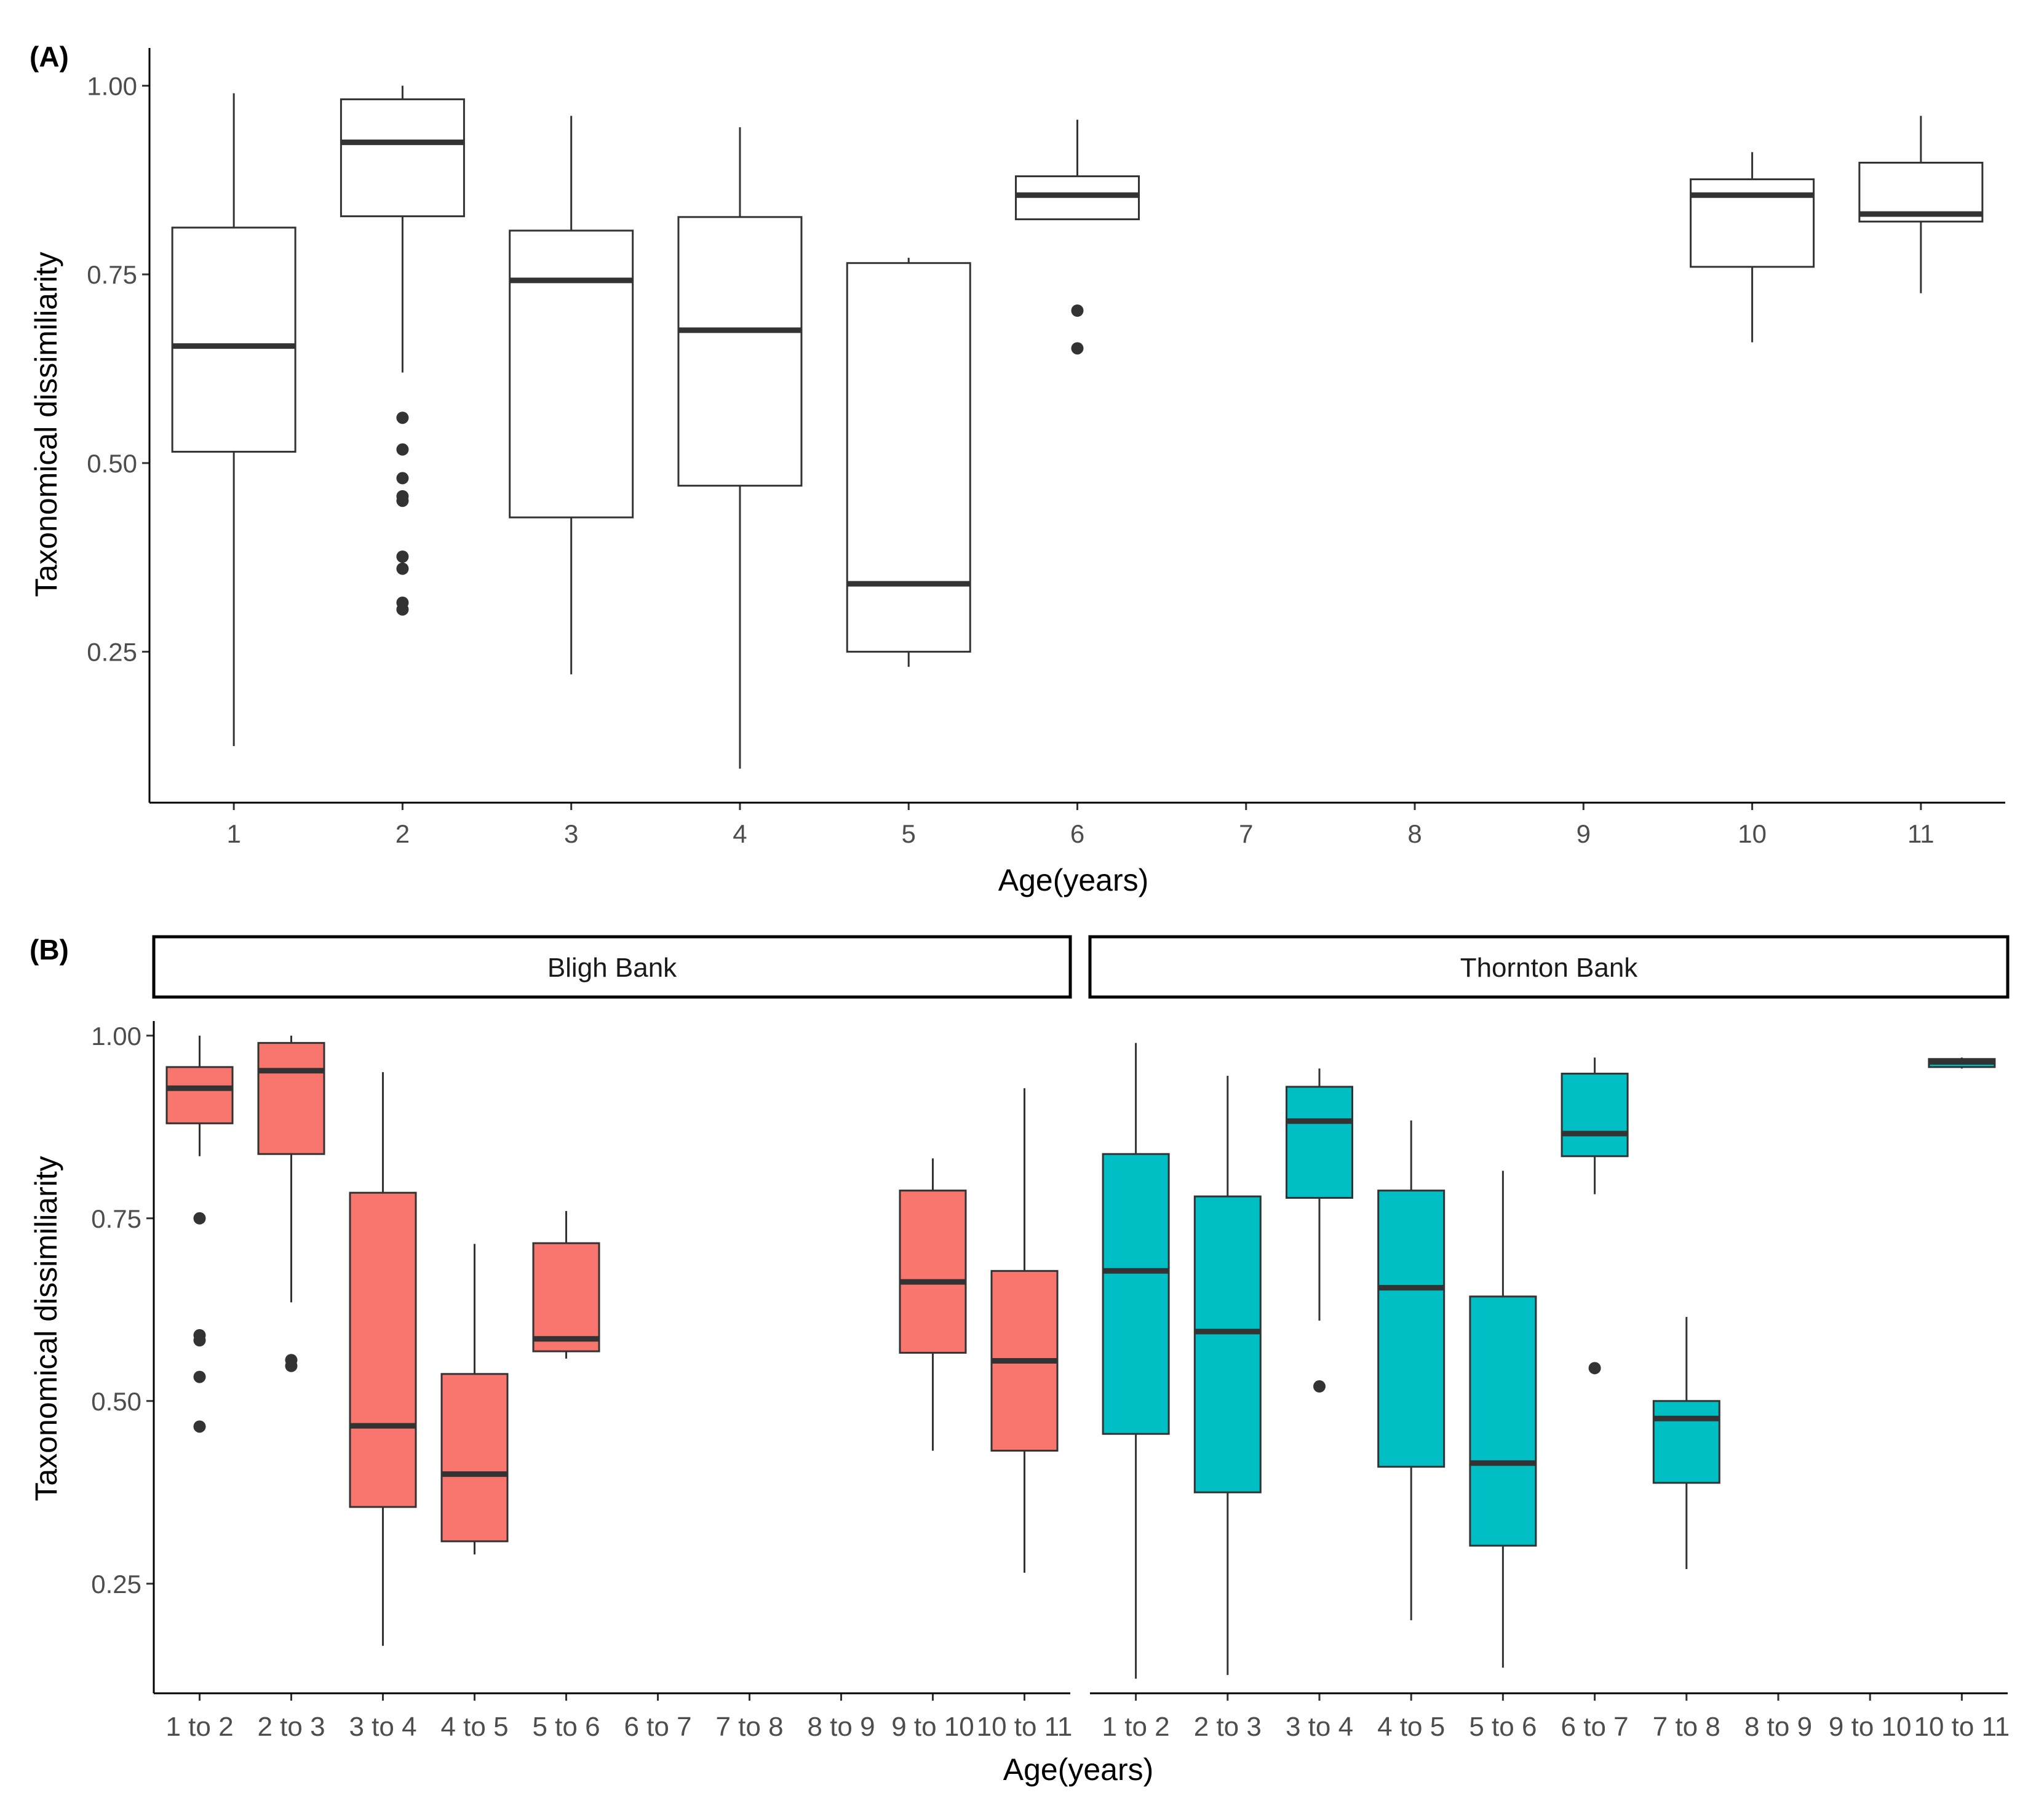 Image resolution: width=2036 pixels, height=1820 pixels. I want to click on thornton-bank-box-7-to-8-iqr, so click(1686, 1442).